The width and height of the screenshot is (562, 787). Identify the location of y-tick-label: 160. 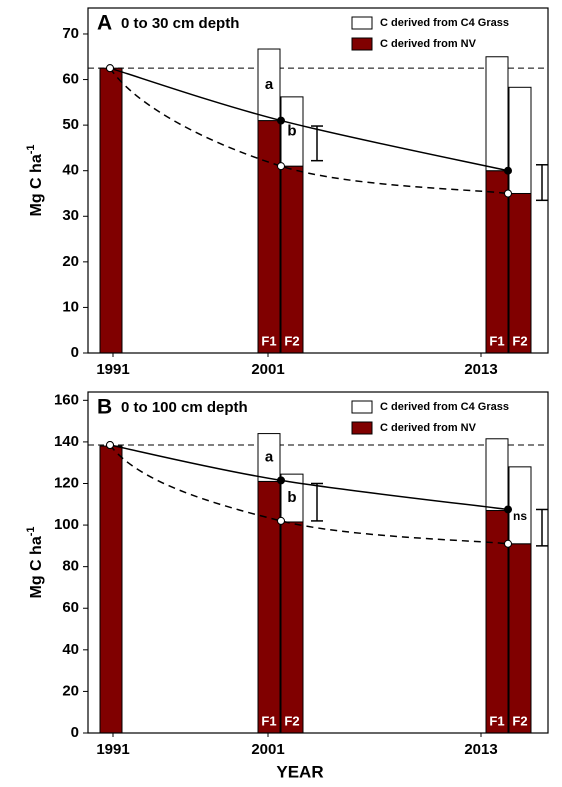
(66, 399).